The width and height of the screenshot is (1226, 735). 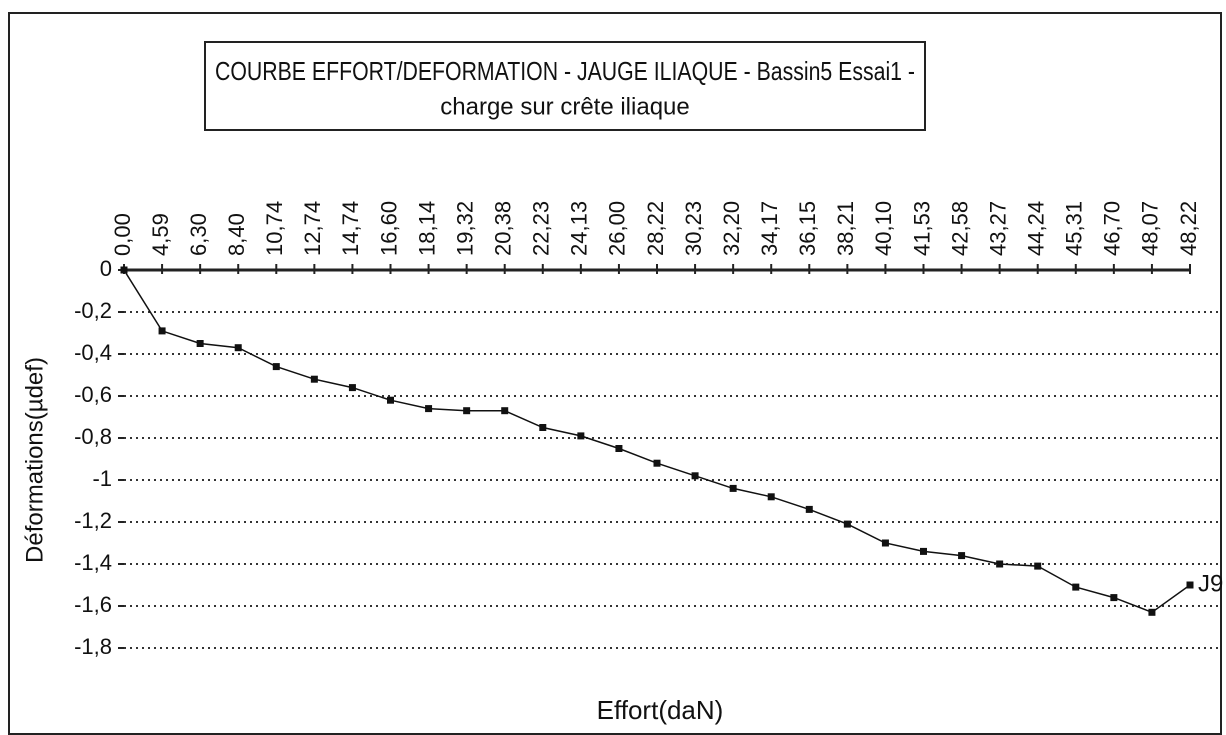 What do you see at coordinates (731, 228) in the screenshot?
I see `x-tick-label: 32,20` at bounding box center [731, 228].